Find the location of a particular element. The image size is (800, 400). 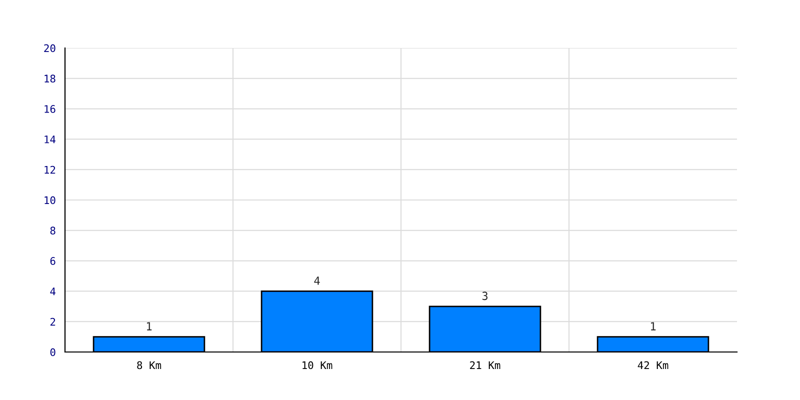

y-tick-label: 0 is located at coordinates (53, 352).